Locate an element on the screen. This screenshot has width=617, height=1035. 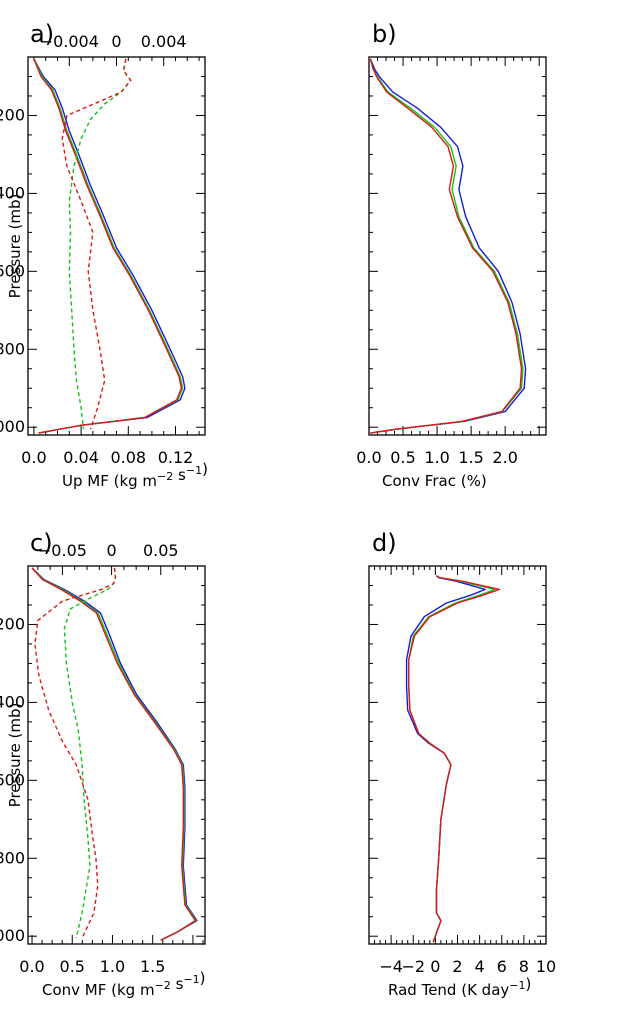
x-axis-label: Rad Tend (K day−1) is located at coordinates (459, 987).